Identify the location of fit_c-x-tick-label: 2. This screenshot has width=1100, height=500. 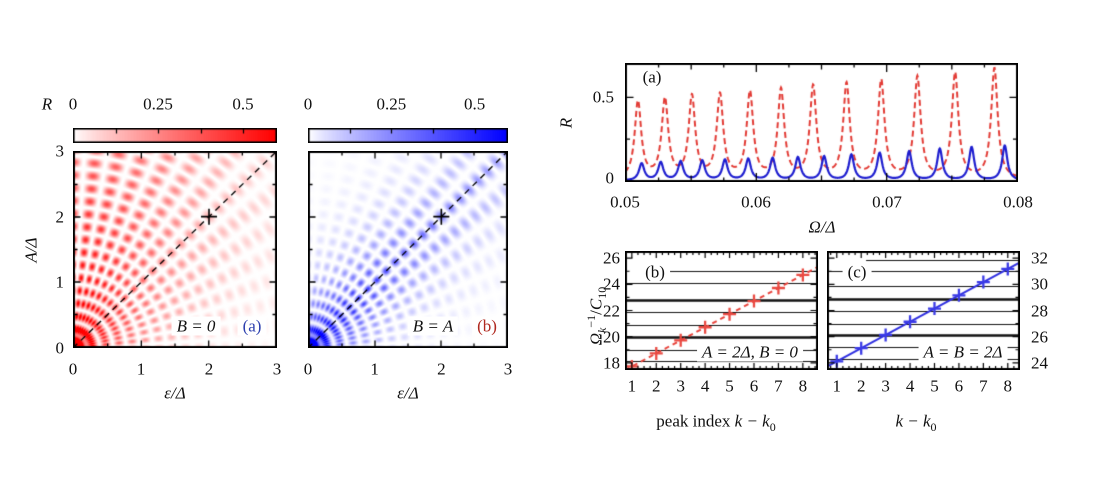
(861, 386).